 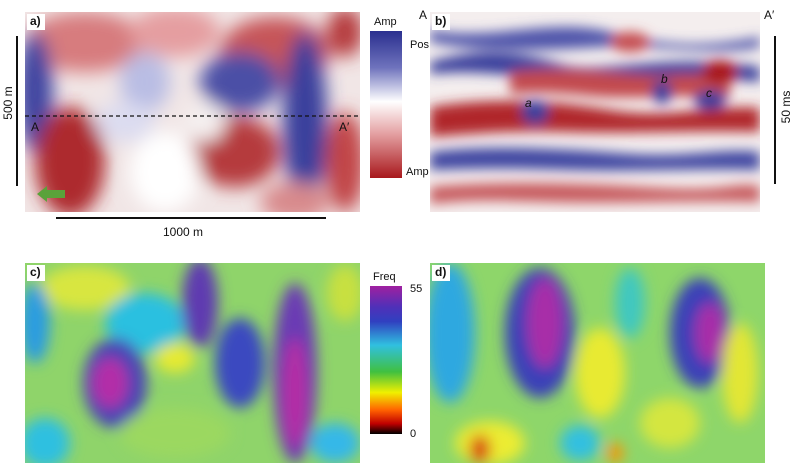 I want to click on feature-label-b: b, so click(x=664, y=79).